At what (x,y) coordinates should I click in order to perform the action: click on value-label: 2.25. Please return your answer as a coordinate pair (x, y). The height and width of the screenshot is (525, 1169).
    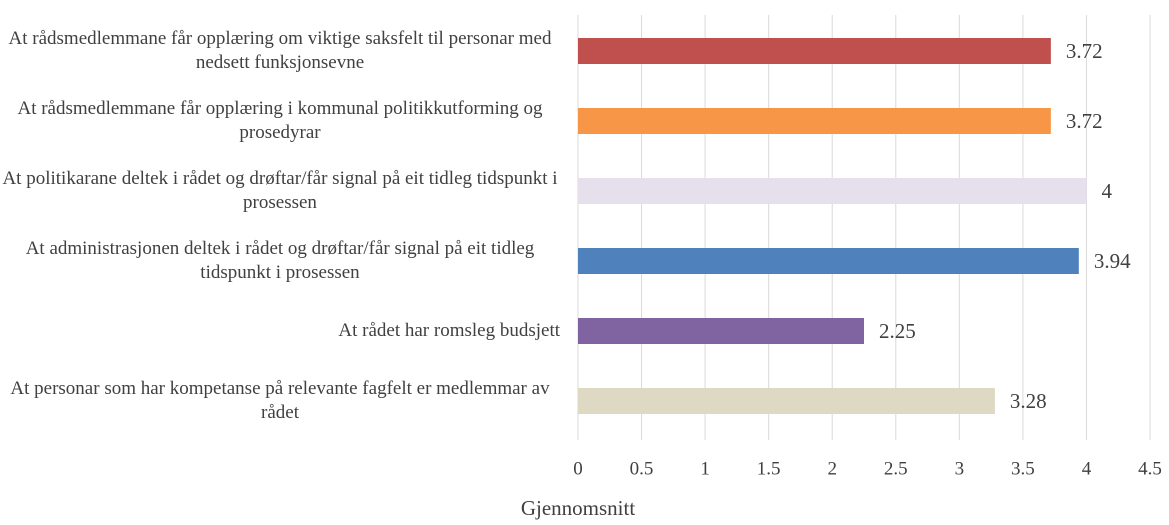
    Looking at the image, I should click on (897, 331).